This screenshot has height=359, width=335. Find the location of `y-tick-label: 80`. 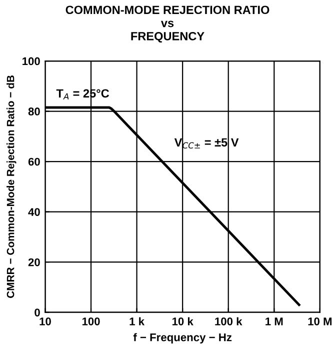

y-tick-label: 80 is located at coordinates (34, 112).